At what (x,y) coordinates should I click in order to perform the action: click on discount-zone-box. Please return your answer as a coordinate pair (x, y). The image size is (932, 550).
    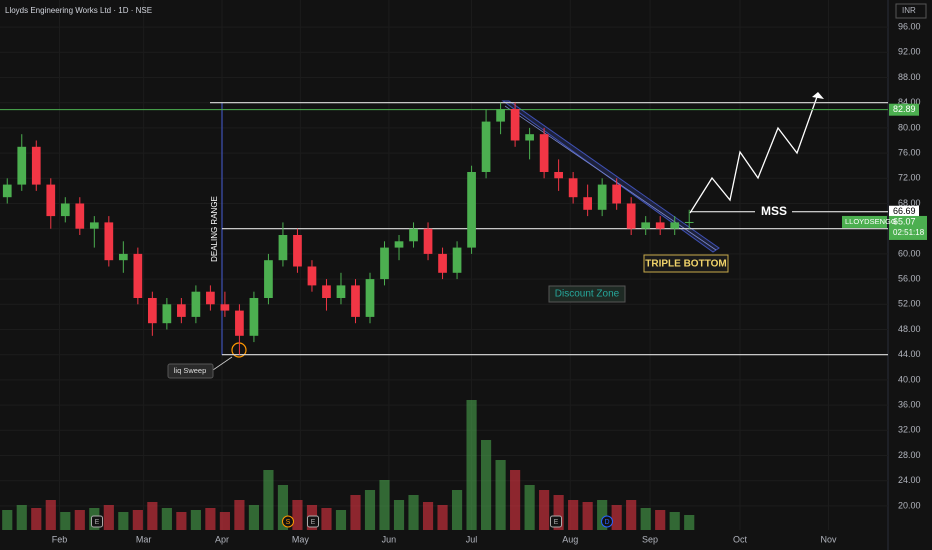
    Looking at the image, I should click on (587, 294).